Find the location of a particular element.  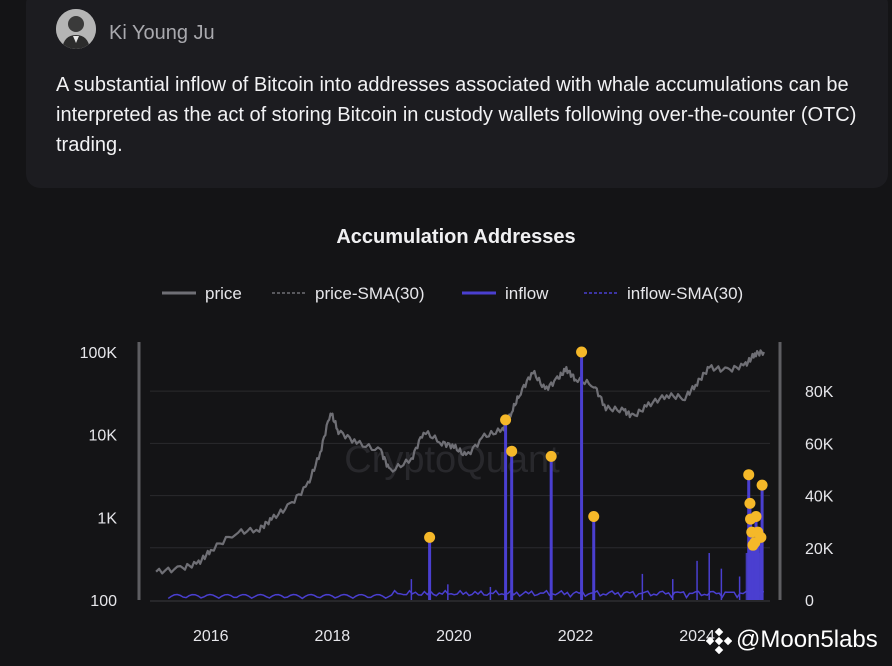

x-tick-2: 2020 is located at coordinates (454, 636).